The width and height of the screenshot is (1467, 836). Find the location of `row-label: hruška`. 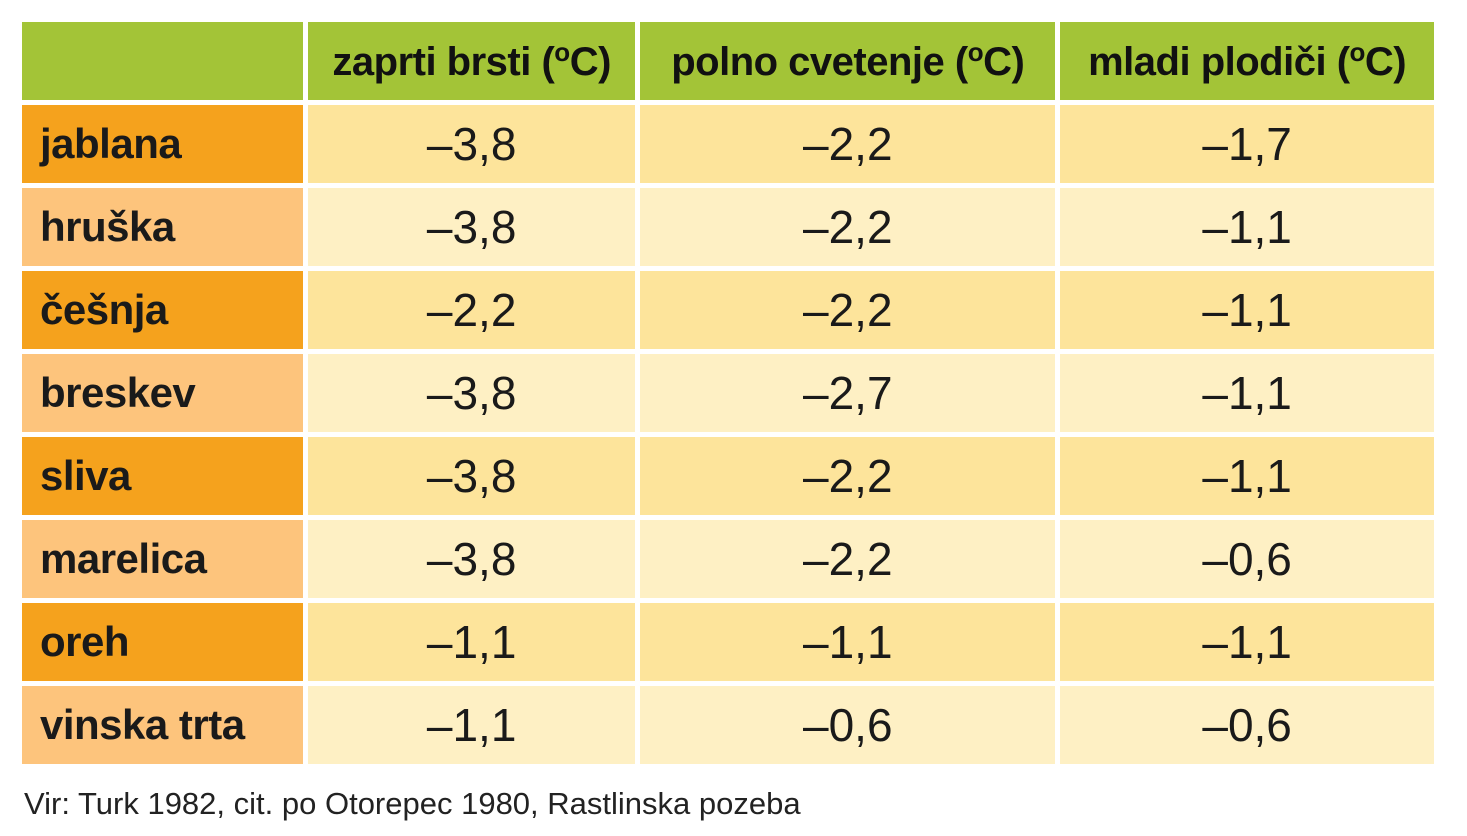

row-label: hruška is located at coordinates (162, 227).